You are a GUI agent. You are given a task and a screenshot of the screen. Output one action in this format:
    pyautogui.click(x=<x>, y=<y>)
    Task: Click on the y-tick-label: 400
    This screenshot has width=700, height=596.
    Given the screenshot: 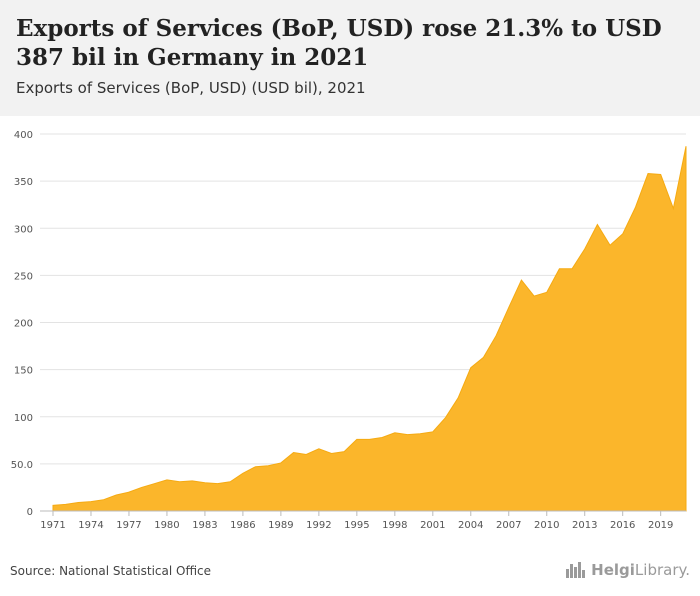 What is the action you would take?
    pyautogui.click(x=23, y=135)
    